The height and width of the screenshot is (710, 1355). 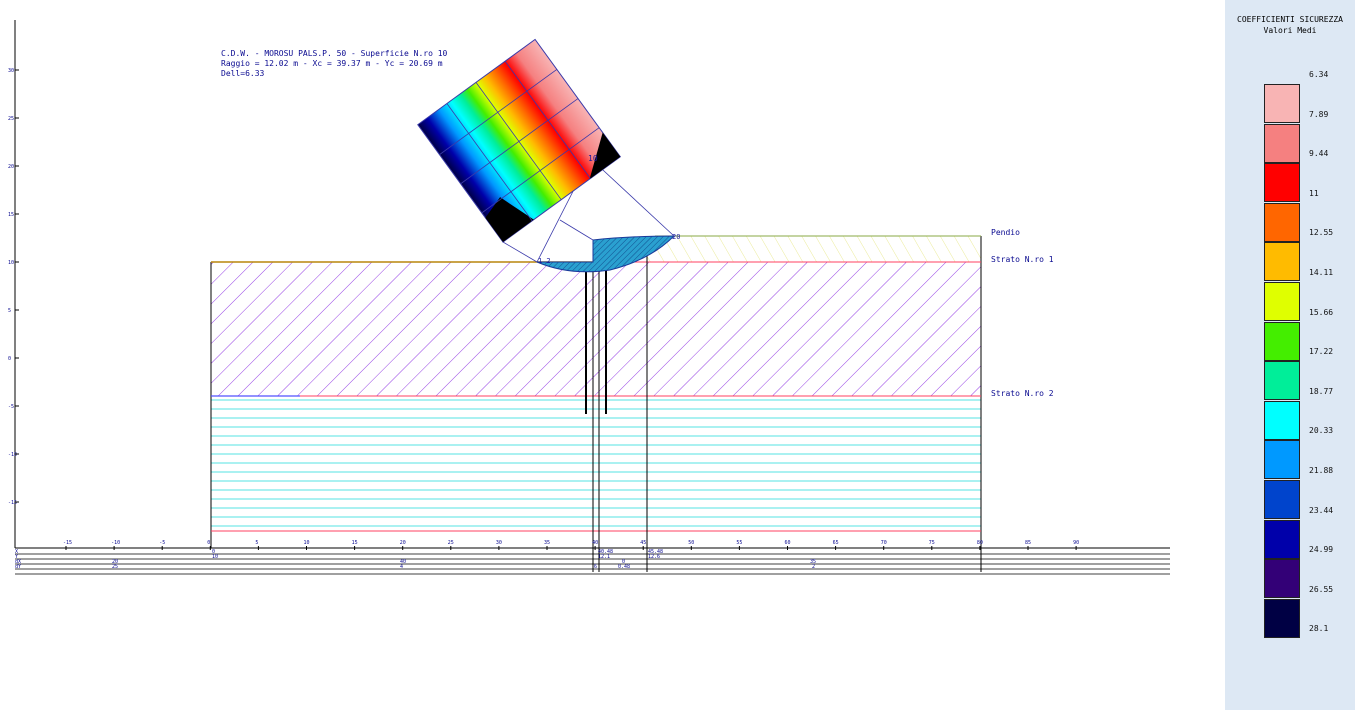 I want to click on legend-value: 9.44, so click(x=1319, y=154).